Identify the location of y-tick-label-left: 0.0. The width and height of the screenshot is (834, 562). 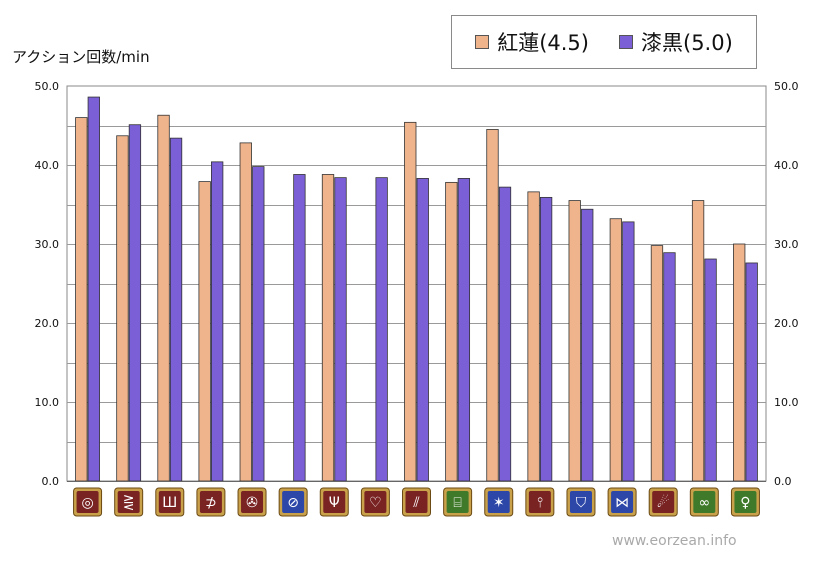
(51, 481).